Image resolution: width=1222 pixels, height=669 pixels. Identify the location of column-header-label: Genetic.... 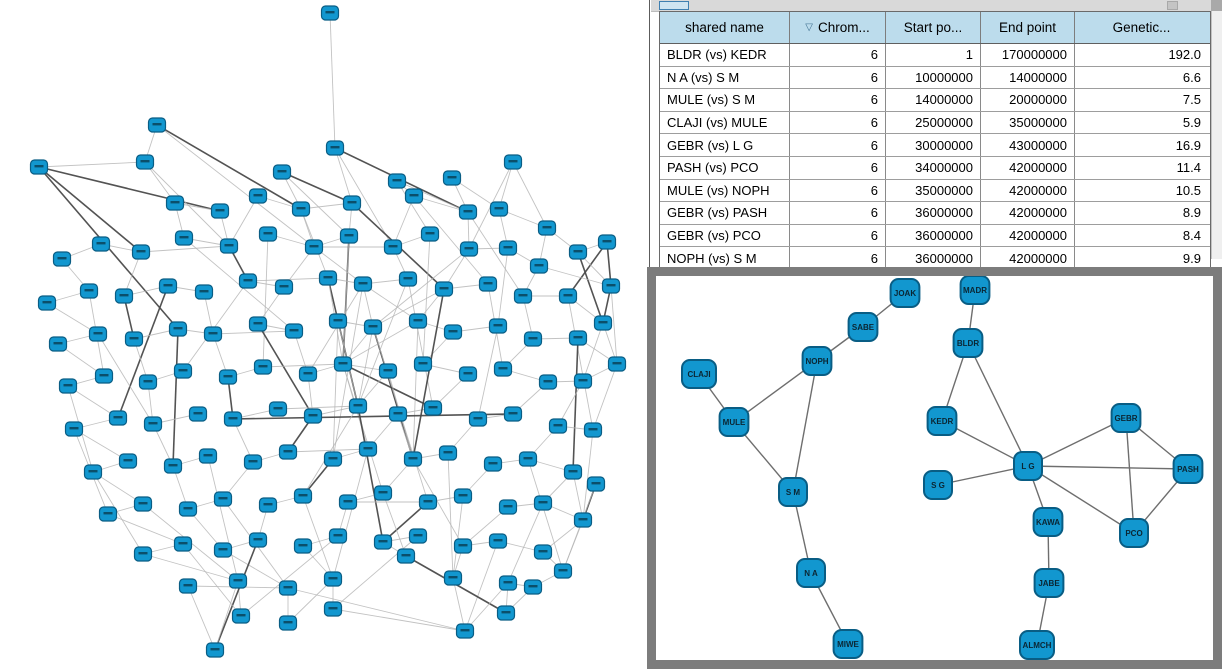
(1141, 27).